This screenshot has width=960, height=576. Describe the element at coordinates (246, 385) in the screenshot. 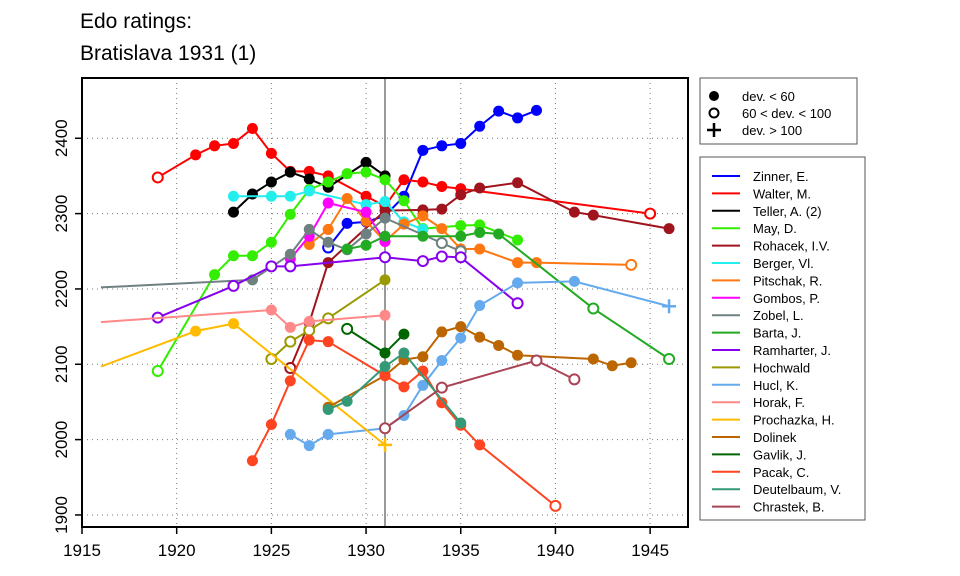

I see `series-prochazka-h-` at that location.